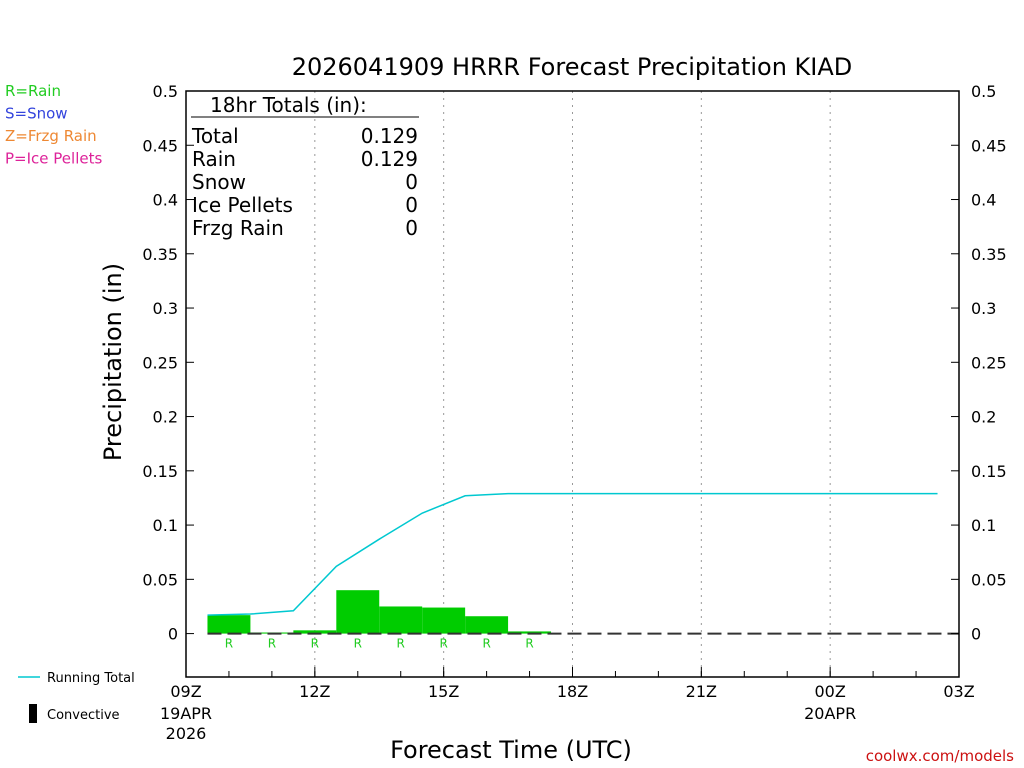  I want to click on y-axis-label: Precipitation (in), so click(113, 362).